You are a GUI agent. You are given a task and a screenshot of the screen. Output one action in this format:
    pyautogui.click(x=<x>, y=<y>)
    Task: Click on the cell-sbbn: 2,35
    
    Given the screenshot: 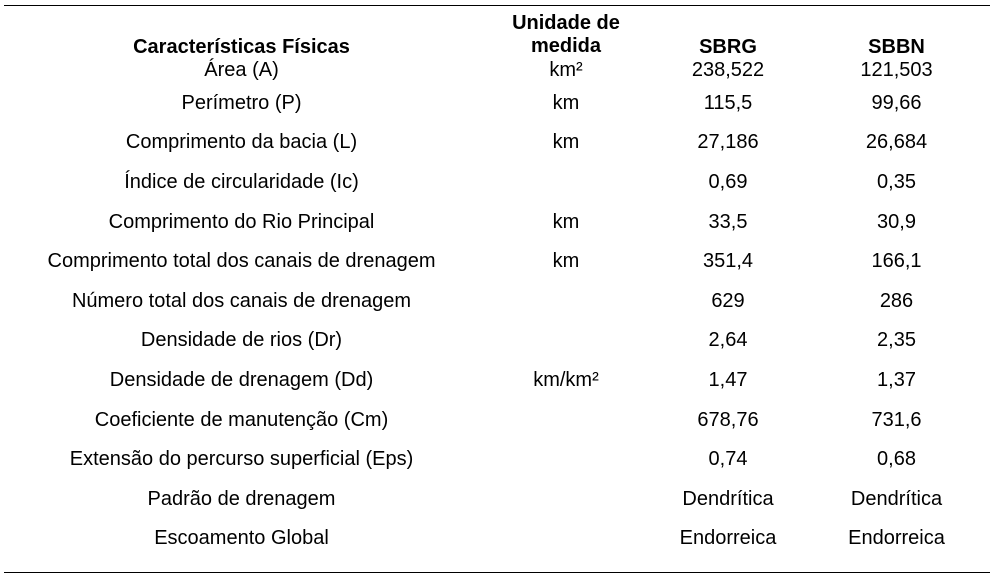 What is the action you would take?
    pyautogui.click(x=896, y=340)
    